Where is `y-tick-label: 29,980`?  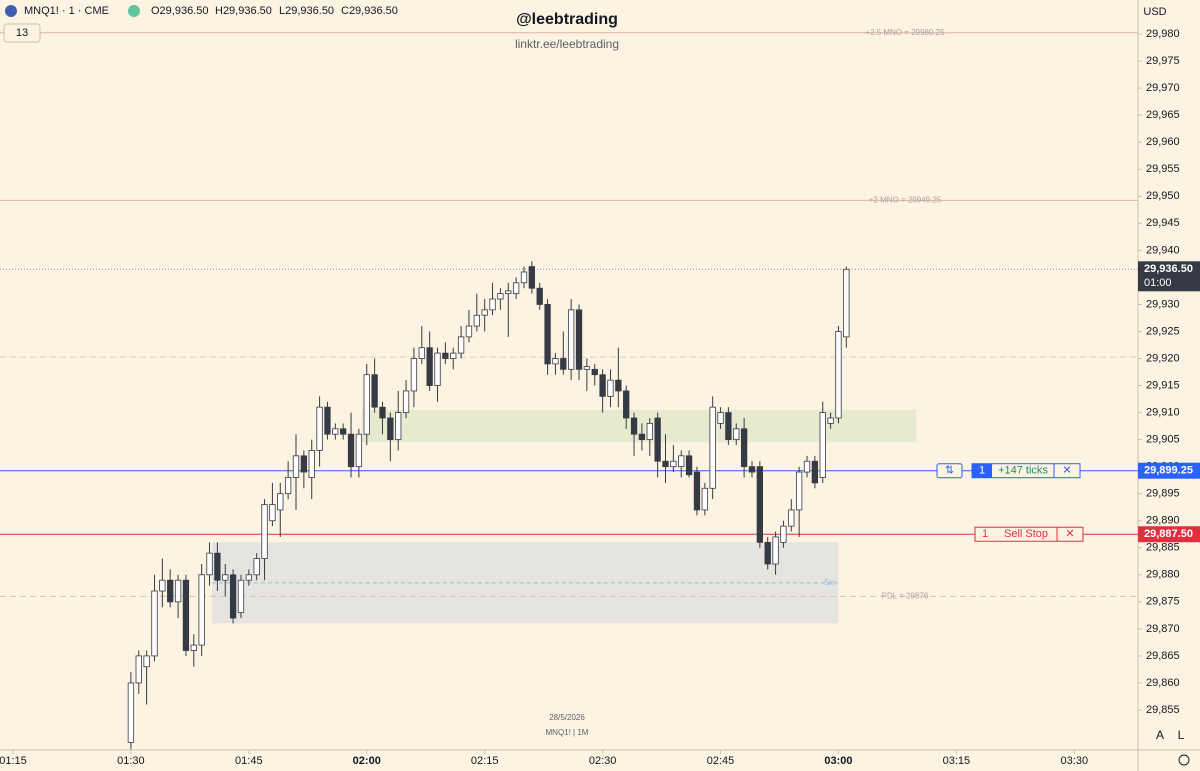
y-tick-label: 29,980 is located at coordinates (1163, 34).